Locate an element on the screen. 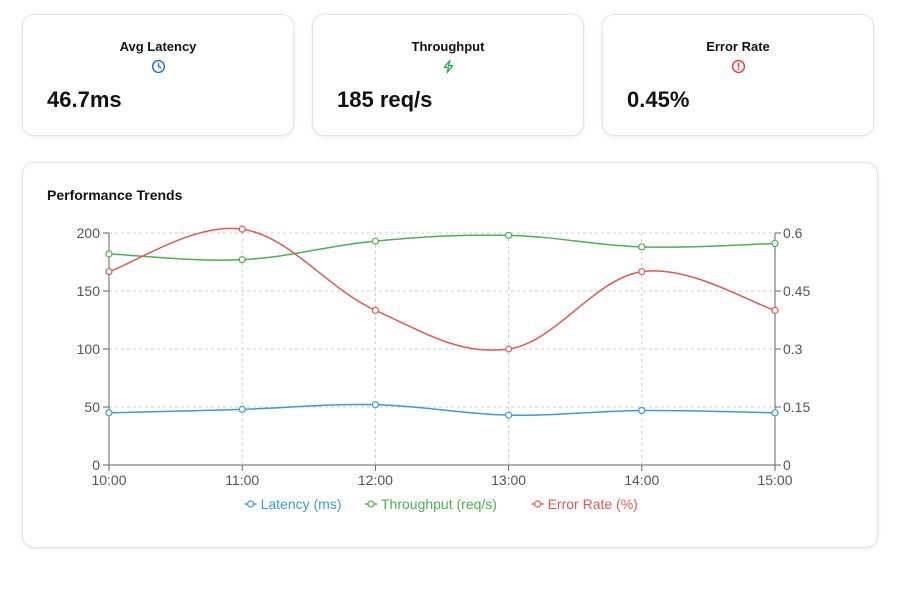 The height and width of the screenshot is (611, 900). y-right-tick-label: 0.6 is located at coordinates (793, 233).